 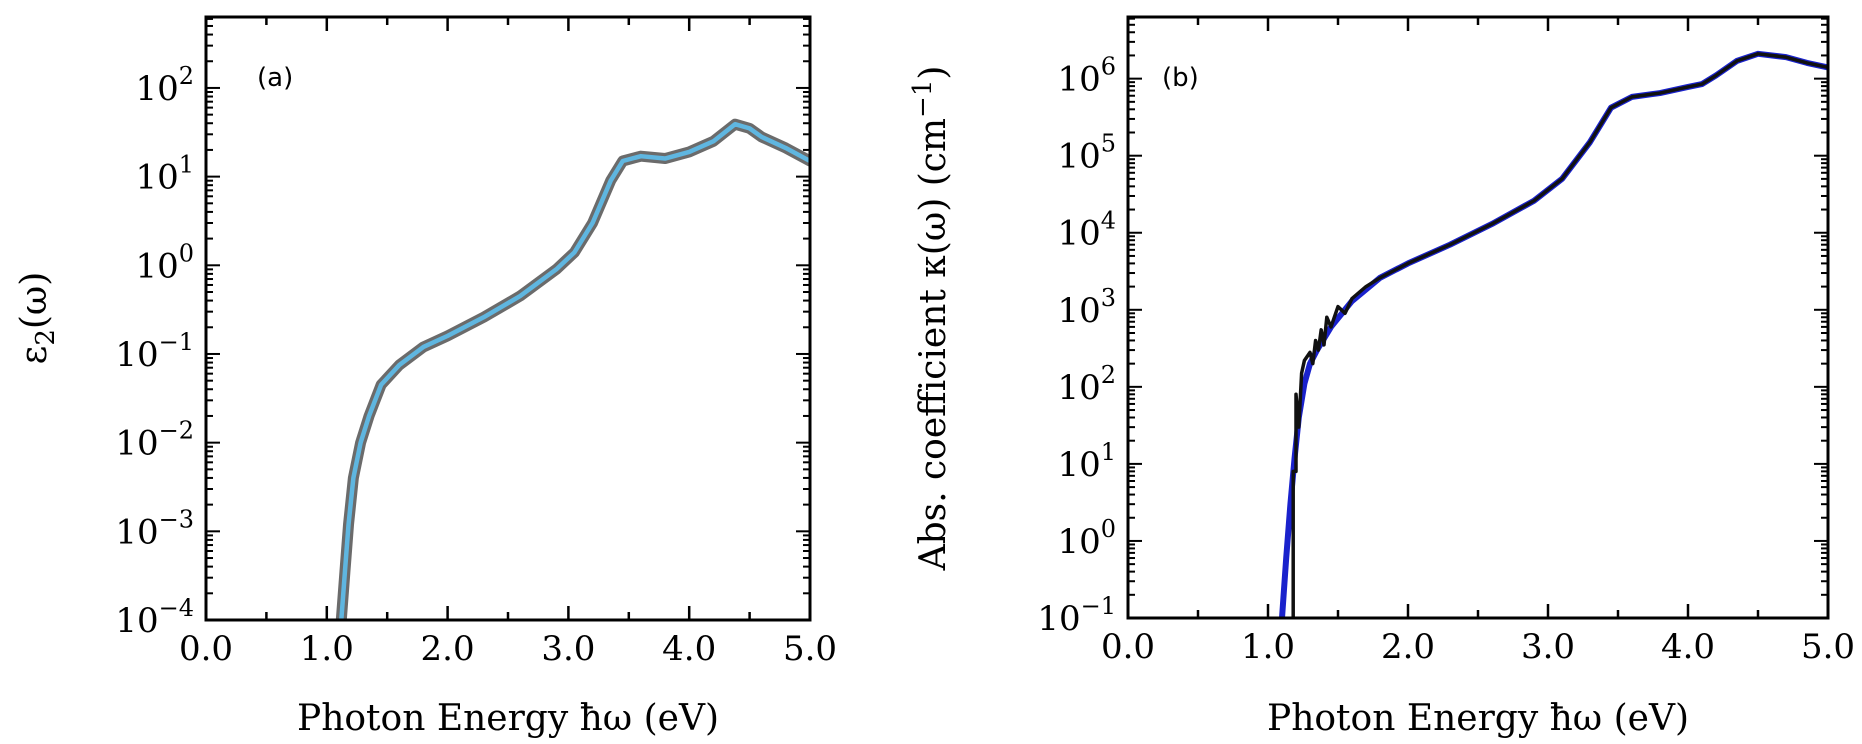 What do you see at coordinates (164, 174) in the screenshot?
I see `panel-a-ytick-label: 10¹` at bounding box center [164, 174].